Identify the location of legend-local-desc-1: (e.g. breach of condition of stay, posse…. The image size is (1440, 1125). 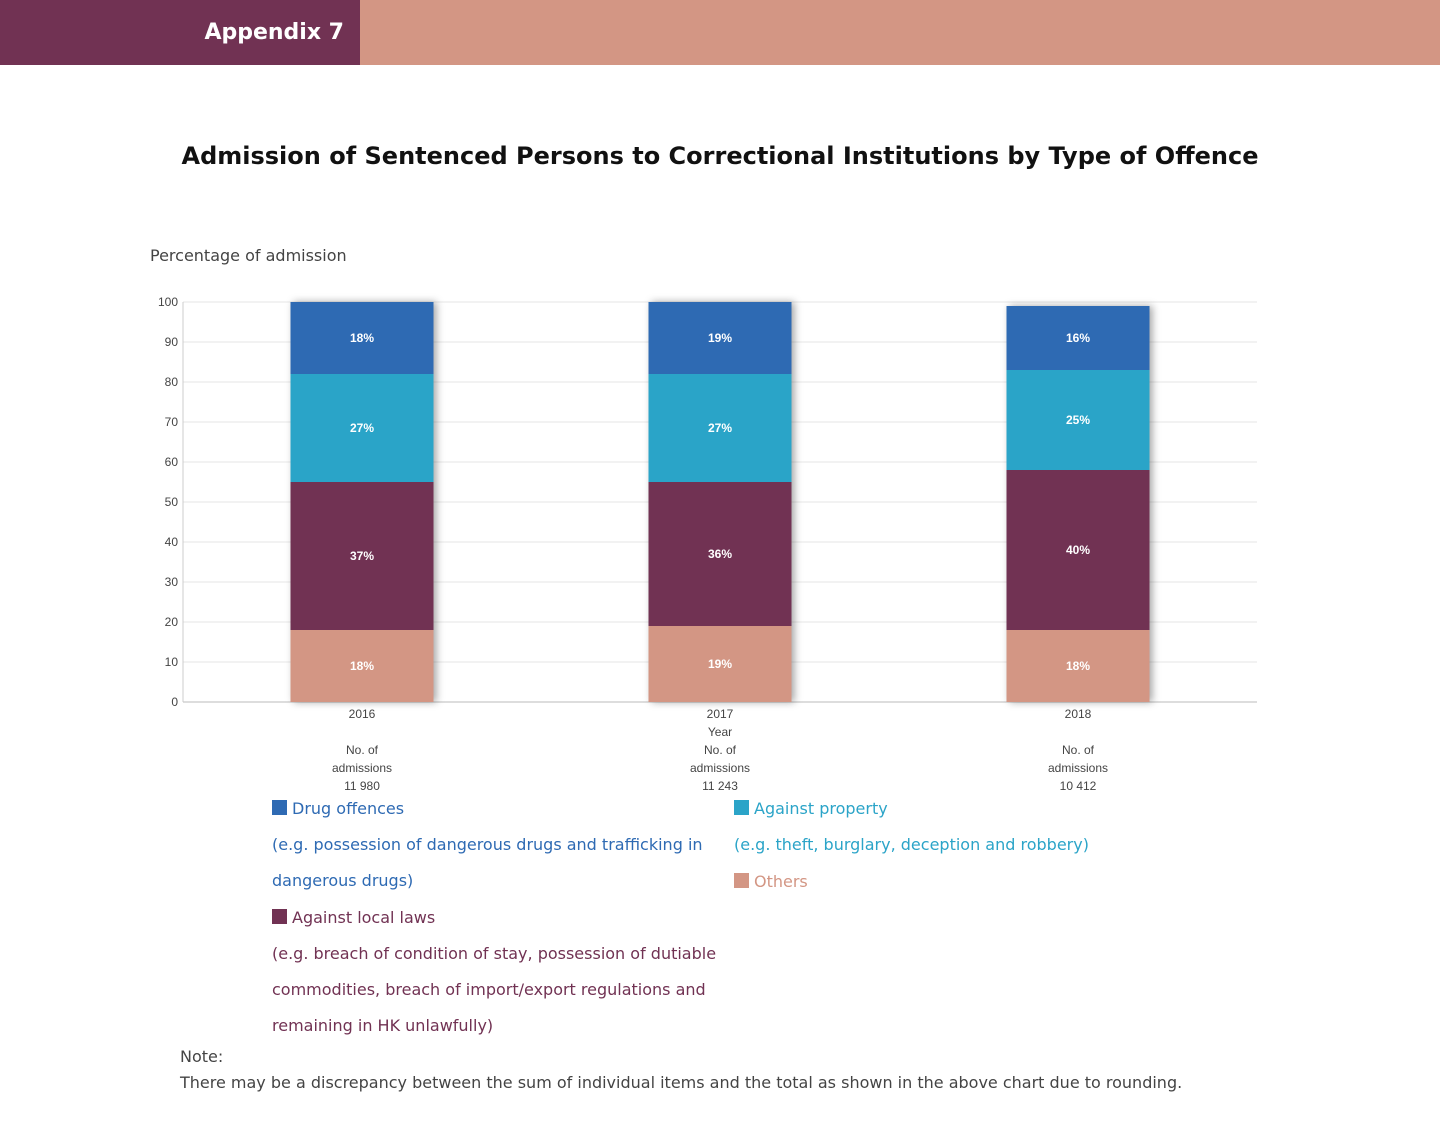
(494, 953).